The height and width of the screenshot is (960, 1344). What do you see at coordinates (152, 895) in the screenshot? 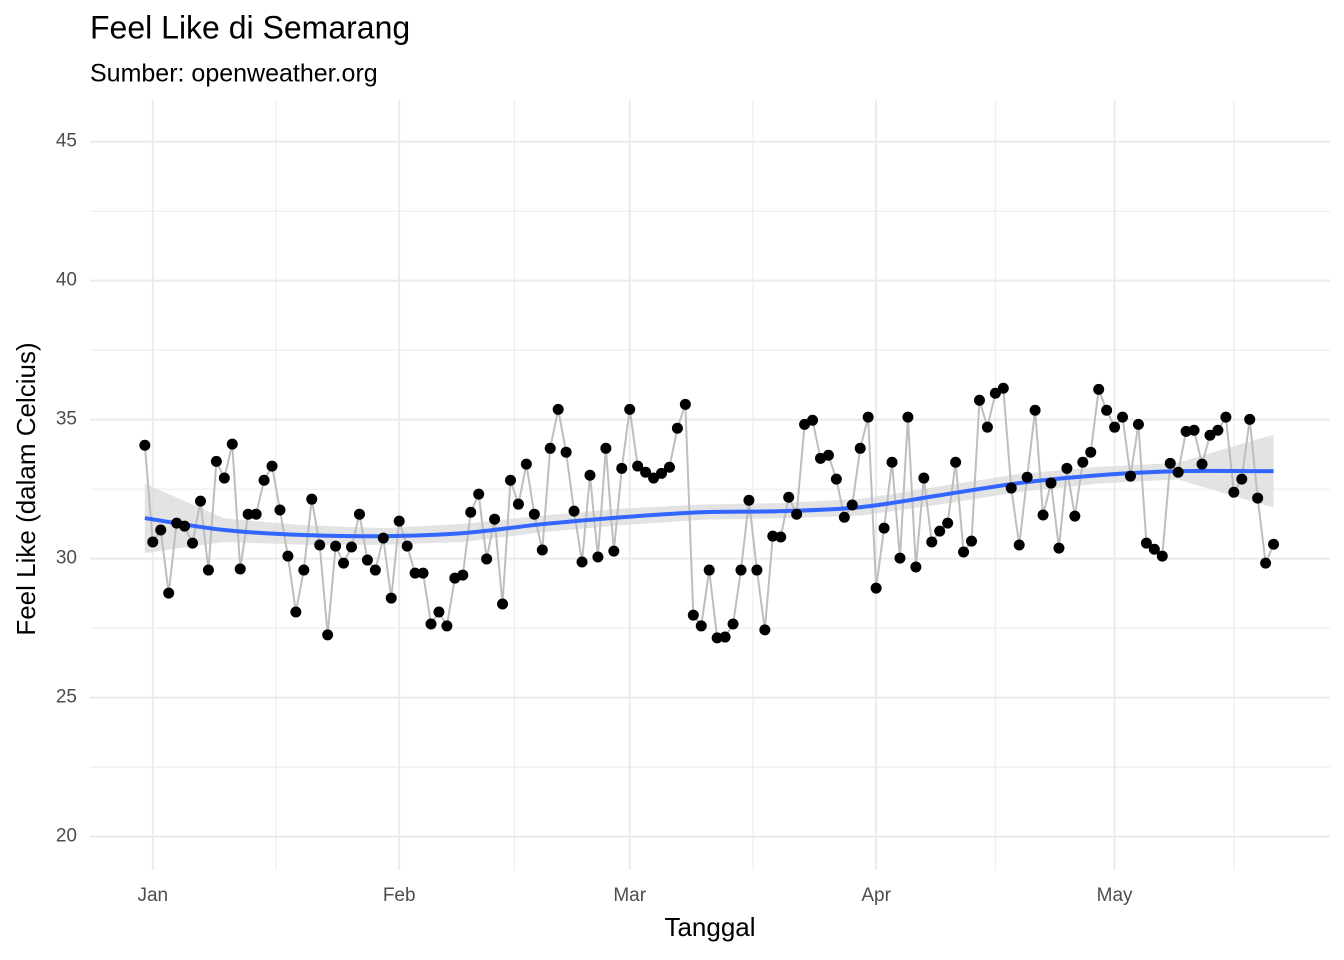
I see `x-tick-label: Jan` at bounding box center [152, 895].